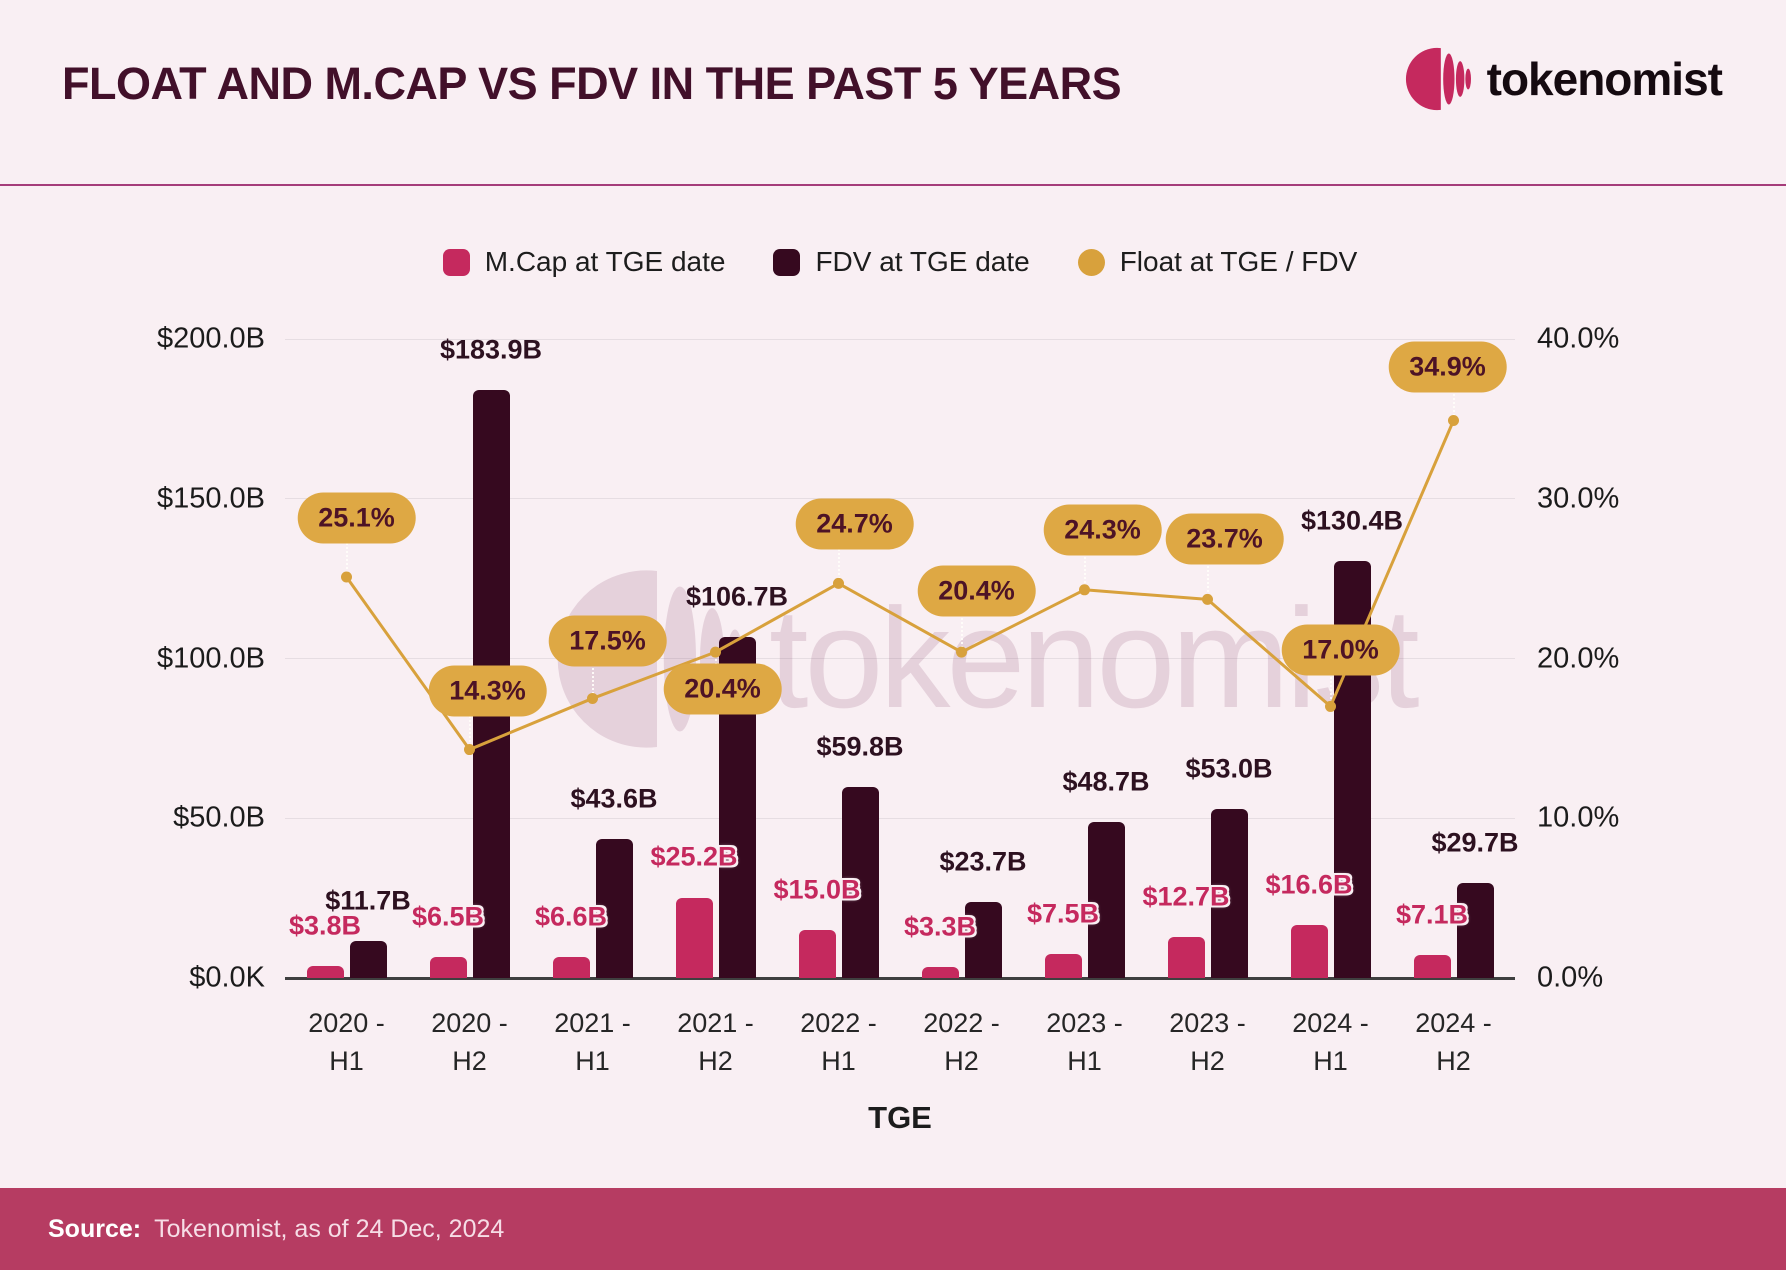  I want to click on left-axis-tick: $150.0B, so click(210, 498).